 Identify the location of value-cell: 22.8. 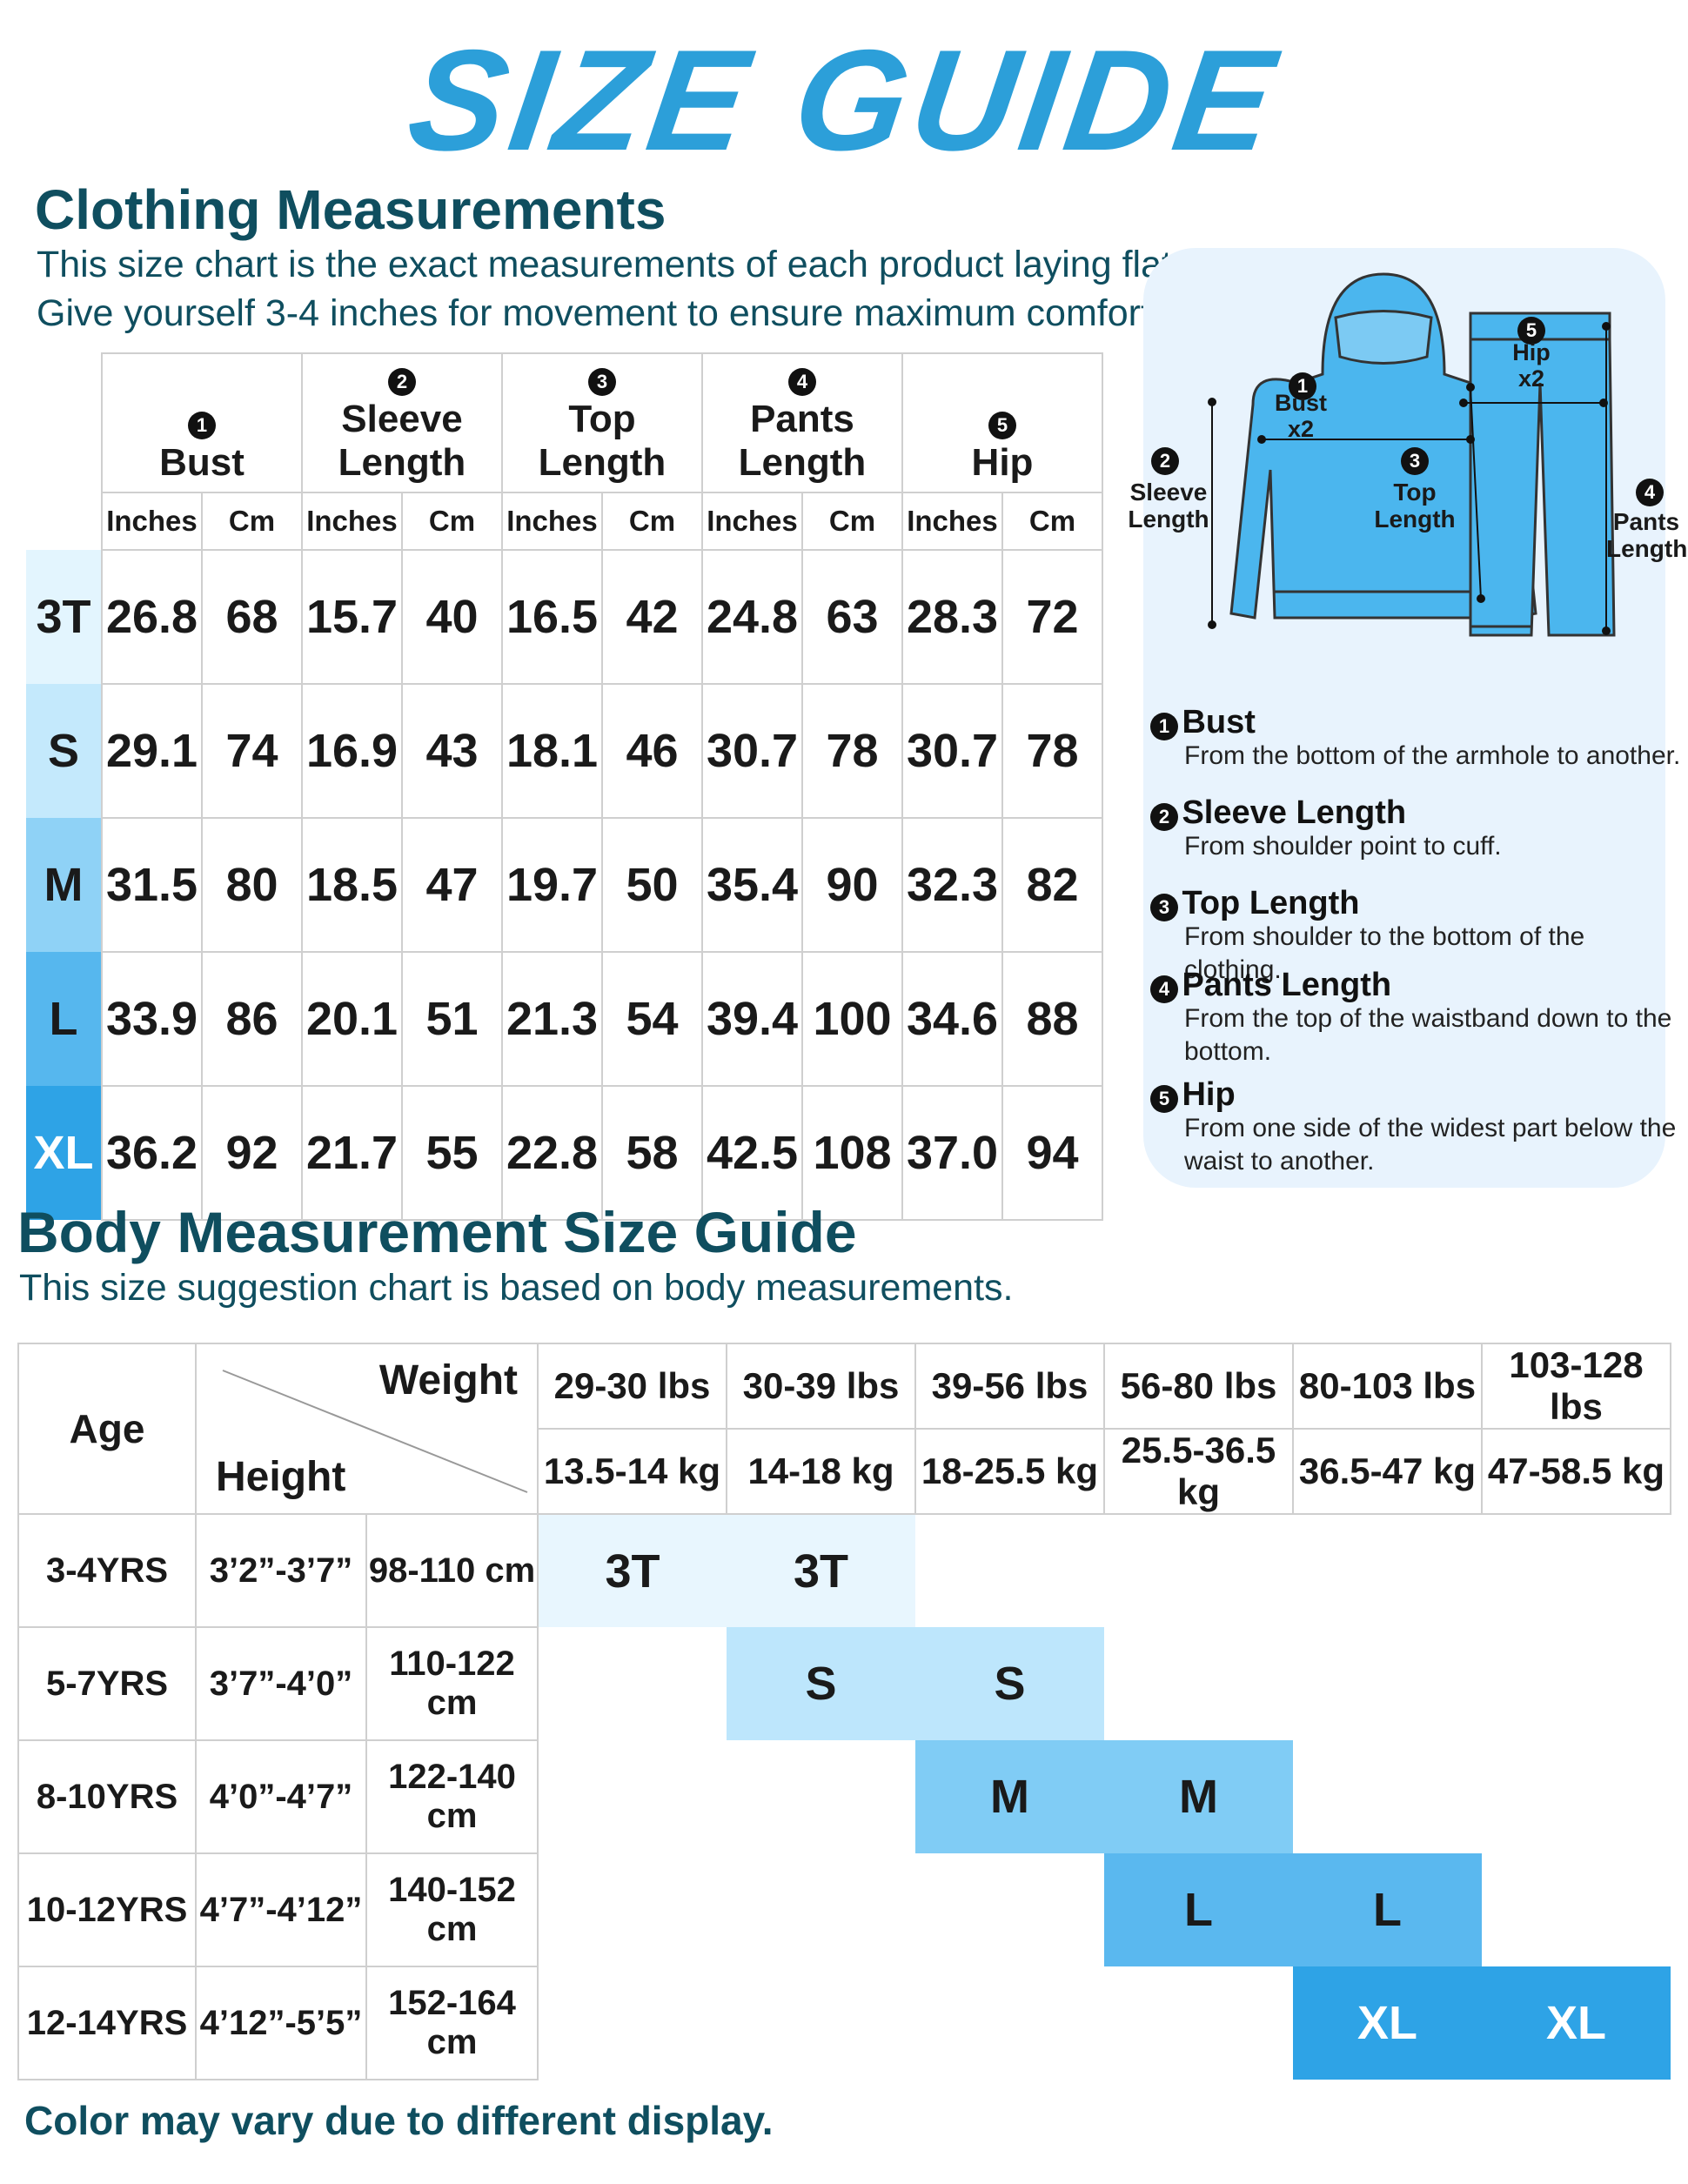
(552, 1153).